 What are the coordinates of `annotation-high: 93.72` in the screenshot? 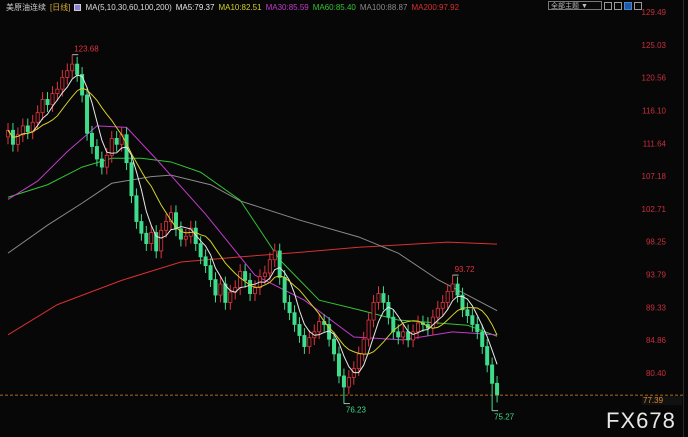 It's located at (465, 269).